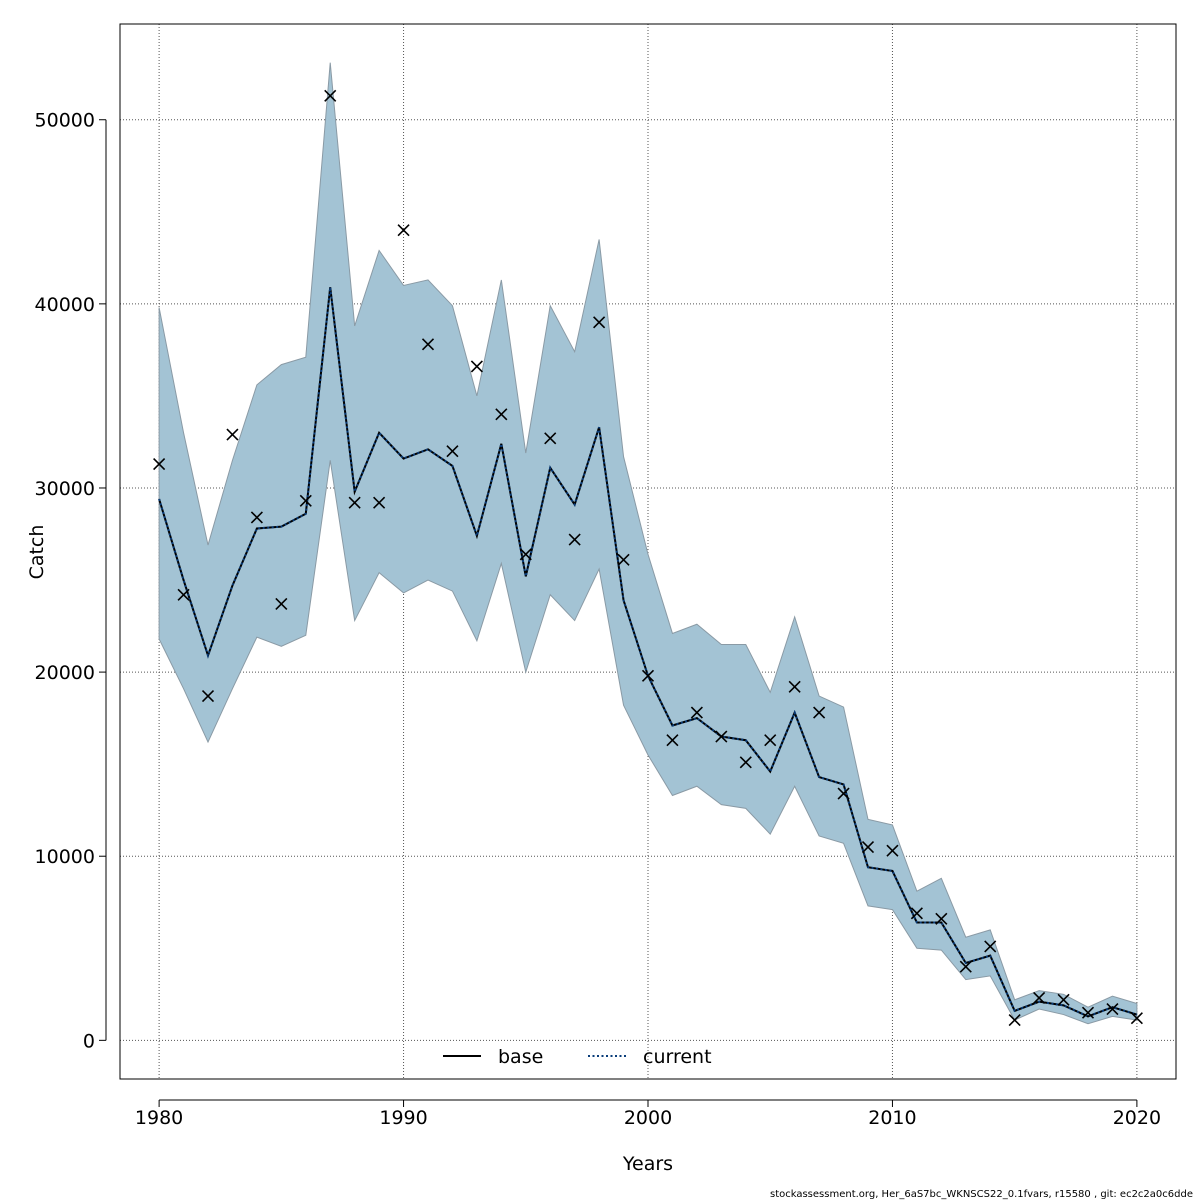 This screenshot has width=1200, height=1200. I want to click on x-tick-label: 2000, so click(648, 1118).